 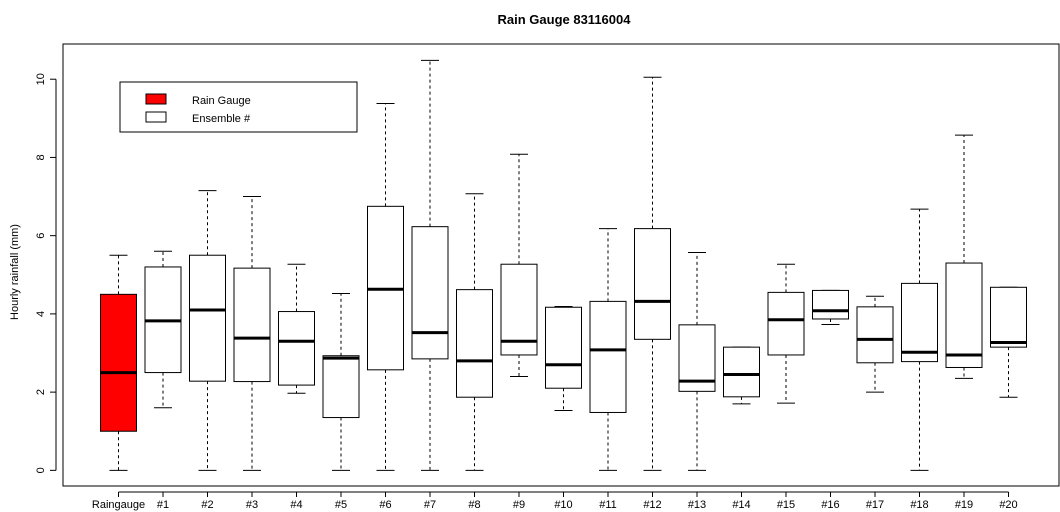 I want to click on x-tick-label: #14, so click(x=741, y=505).